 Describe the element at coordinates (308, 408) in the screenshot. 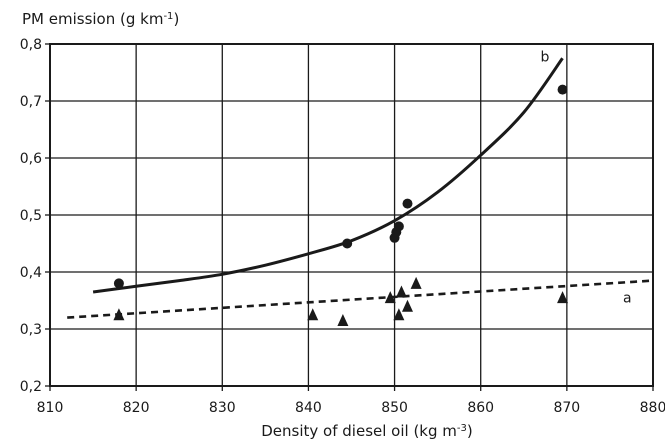

I see `x-tick-label: 840` at that location.